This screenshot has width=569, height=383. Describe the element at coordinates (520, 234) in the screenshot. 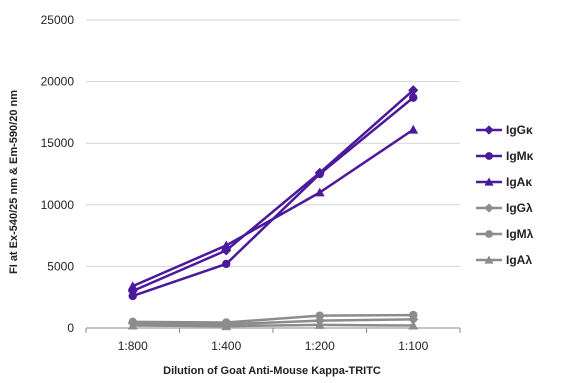

I see `legend-label: IgMλ` at that location.